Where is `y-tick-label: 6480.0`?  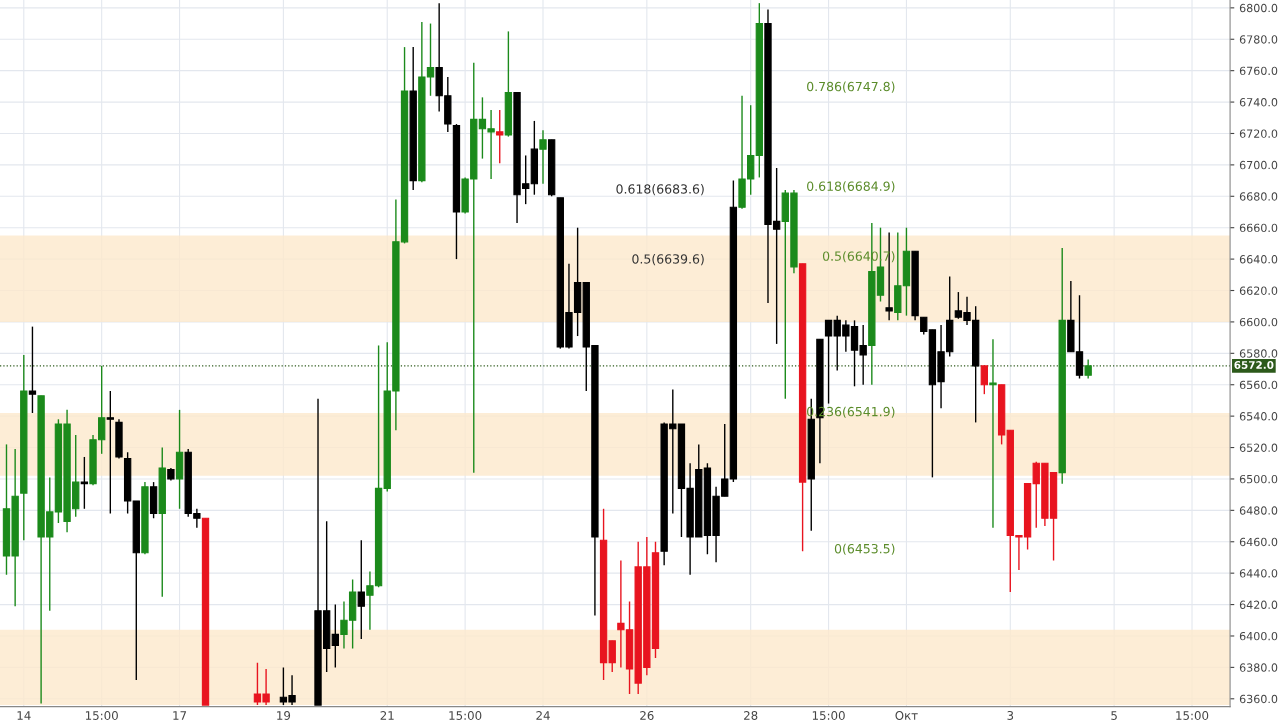 y-tick-label: 6480.0 is located at coordinates (1258, 510).